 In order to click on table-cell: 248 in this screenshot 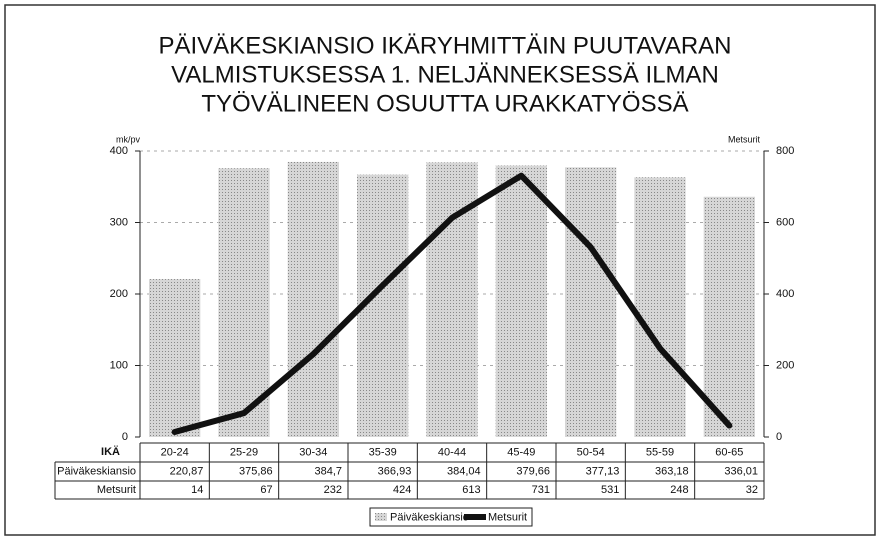, I will do `click(679, 490)`.